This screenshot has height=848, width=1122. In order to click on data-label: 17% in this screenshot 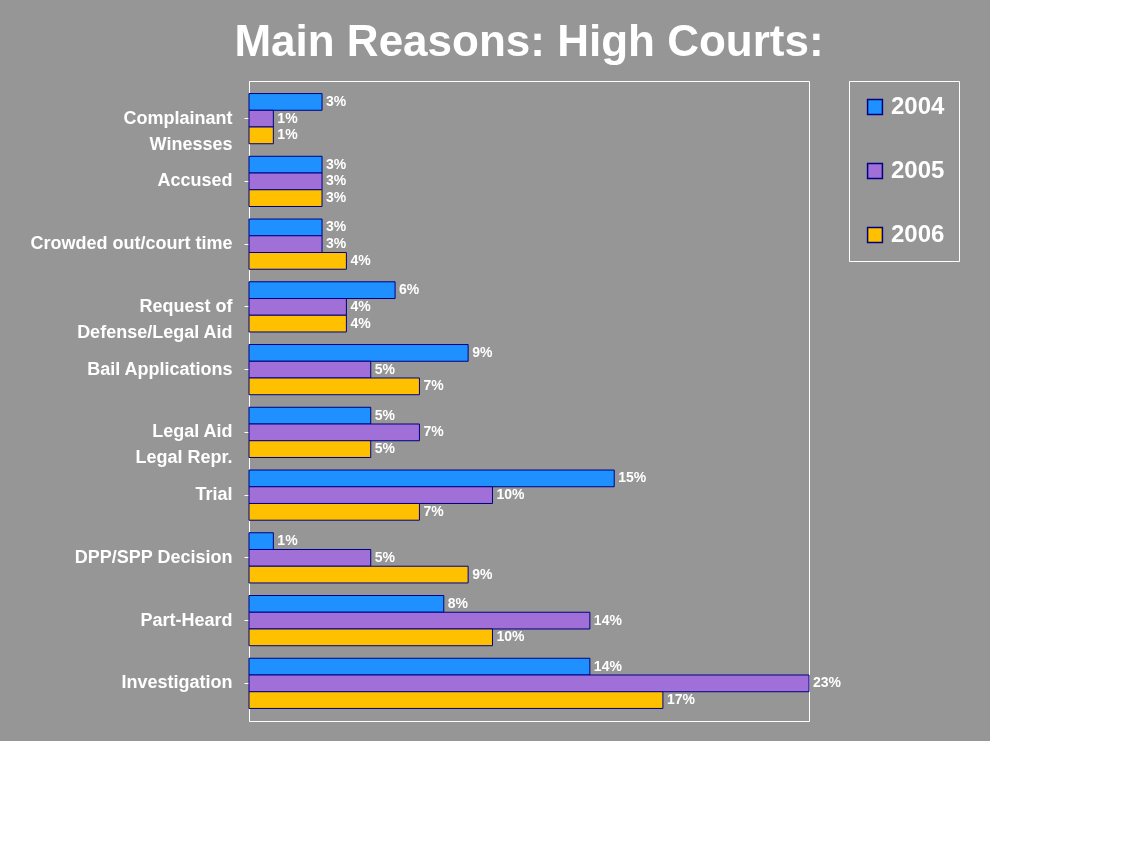, I will do `click(681, 699)`.